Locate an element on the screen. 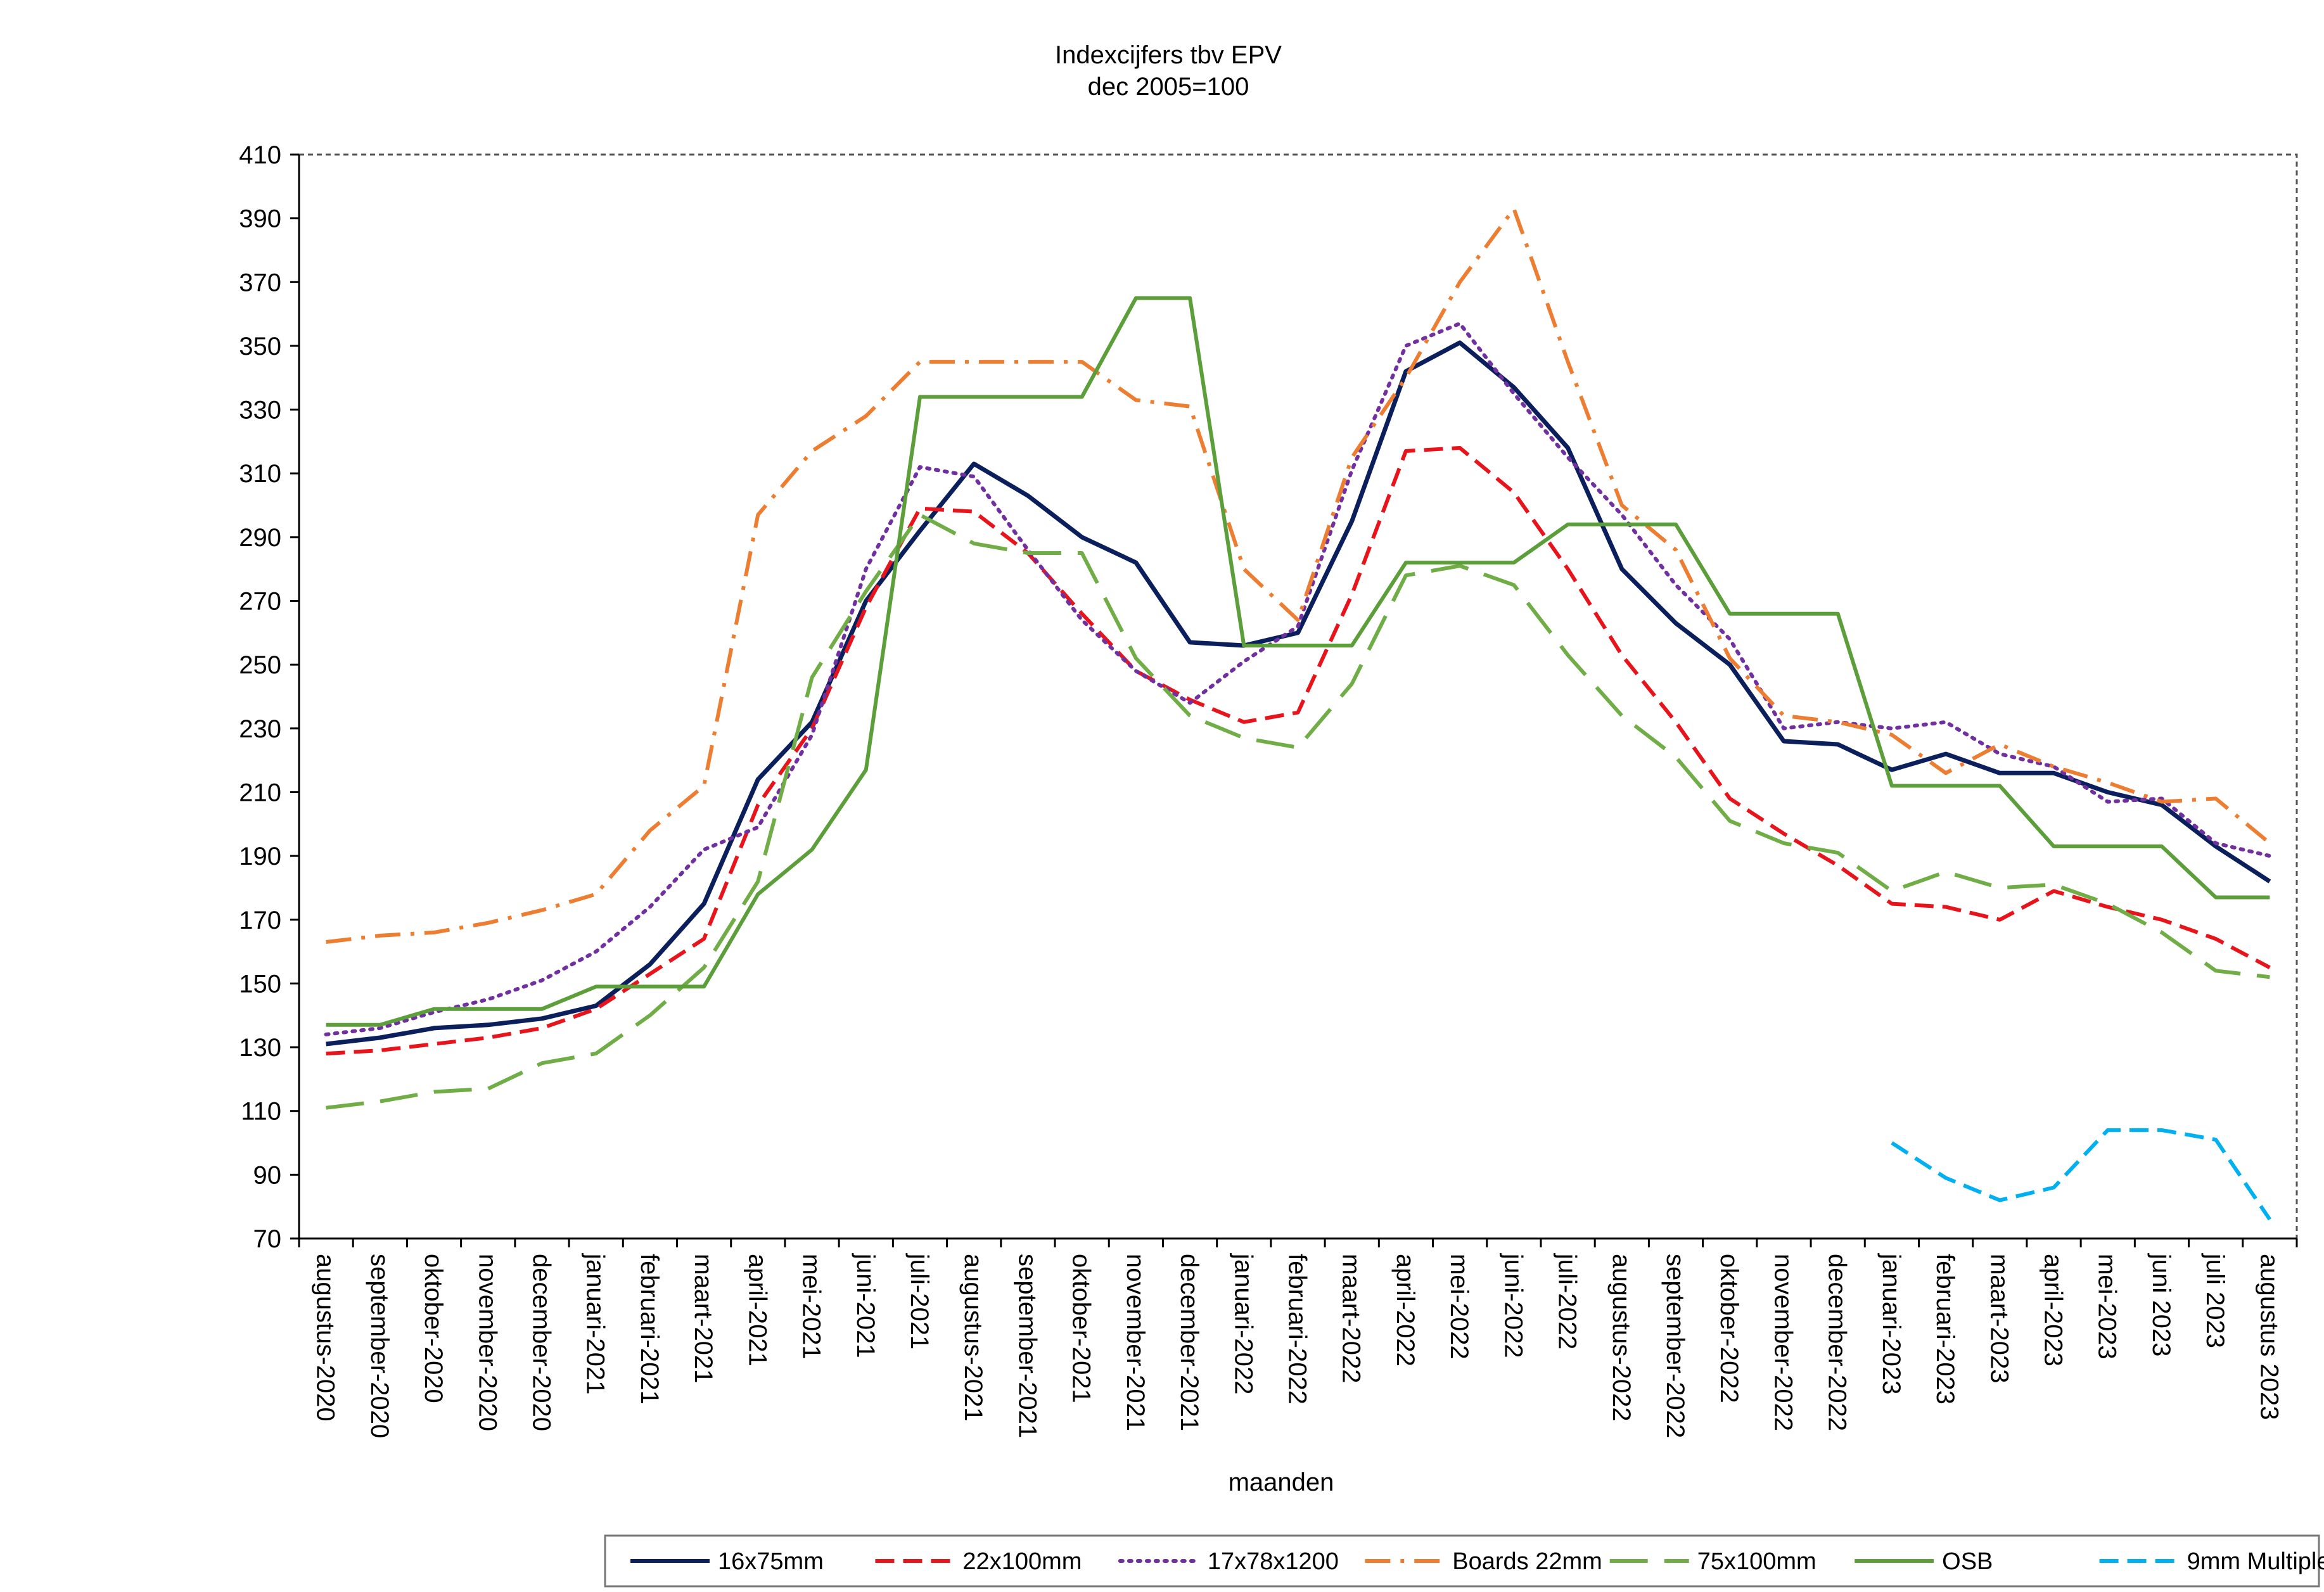 Image resolution: width=2324 pixels, height=1592 pixels. x-axis-title: maanden is located at coordinates (1281, 1482).